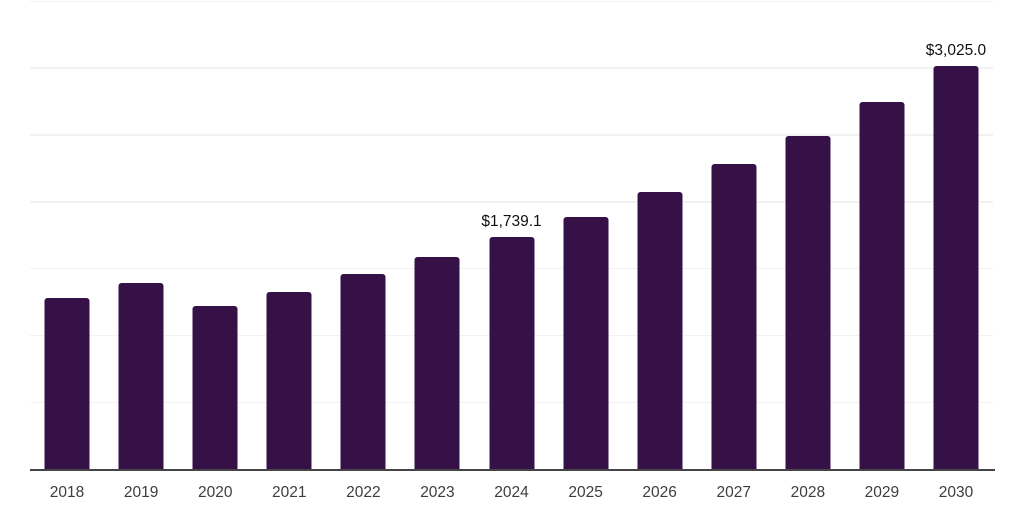  Describe the element at coordinates (67, 384) in the screenshot. I see `bar-2018` at that location.